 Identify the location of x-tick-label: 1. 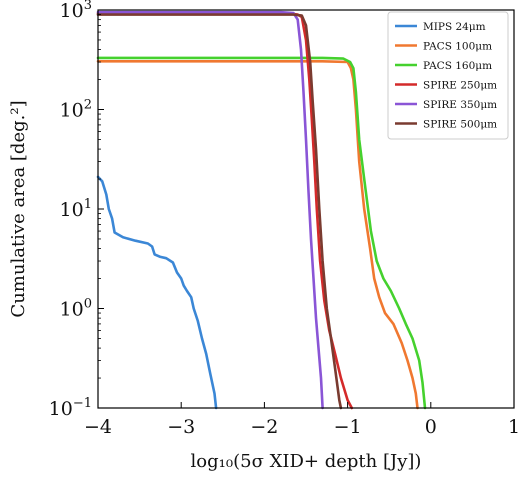
(514, 427).